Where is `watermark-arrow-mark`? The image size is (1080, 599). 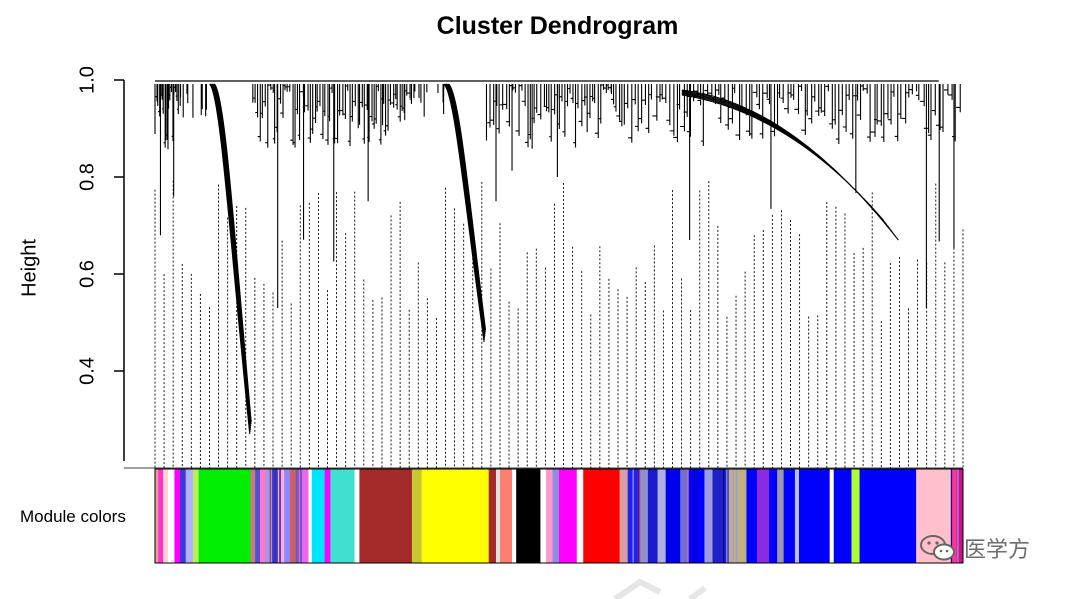
watermark-arrow-mark is located at coordinates (660, 588).